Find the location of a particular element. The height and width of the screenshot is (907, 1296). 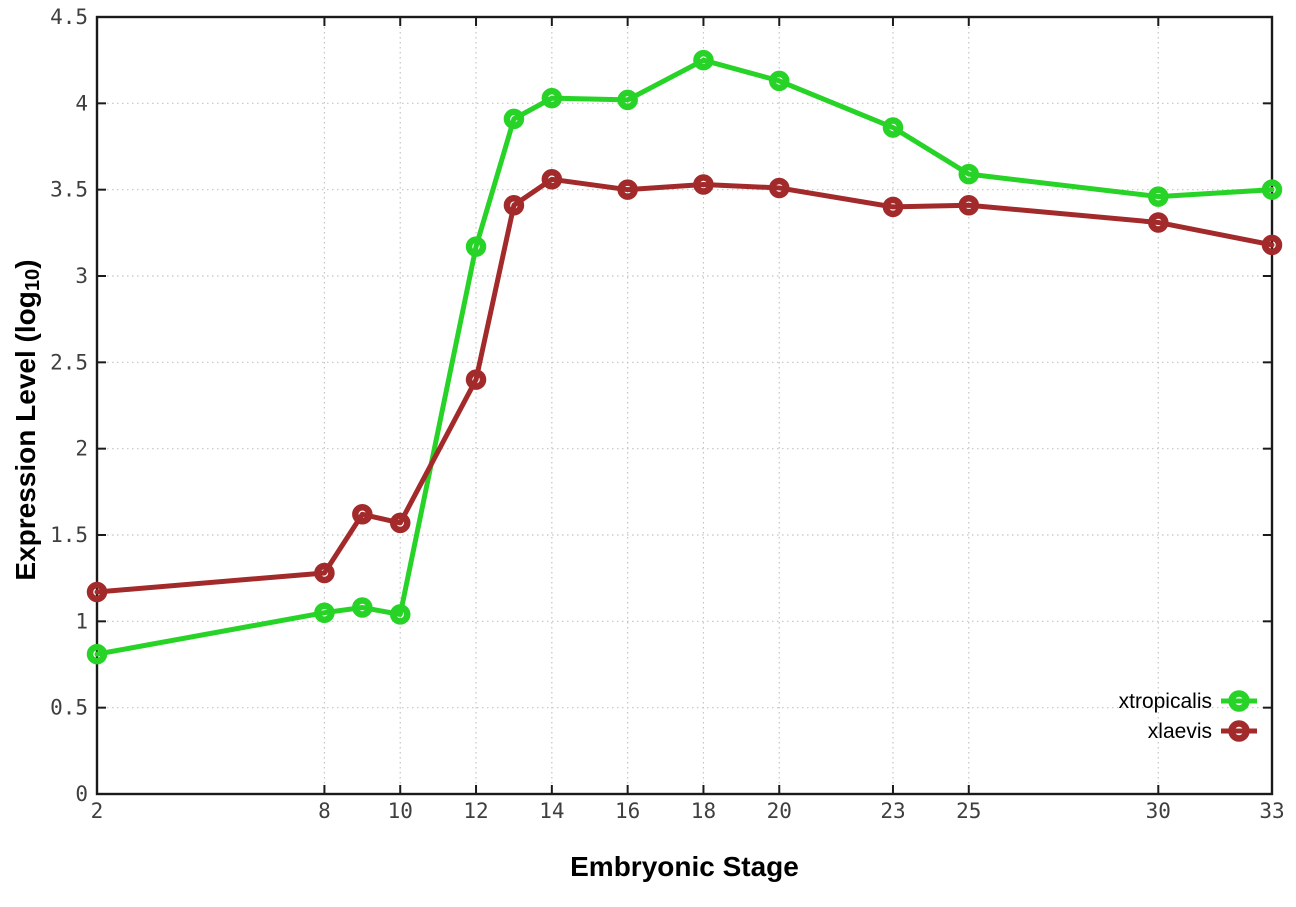

y-tick-label: 4 is located at coordinates (81, 103).